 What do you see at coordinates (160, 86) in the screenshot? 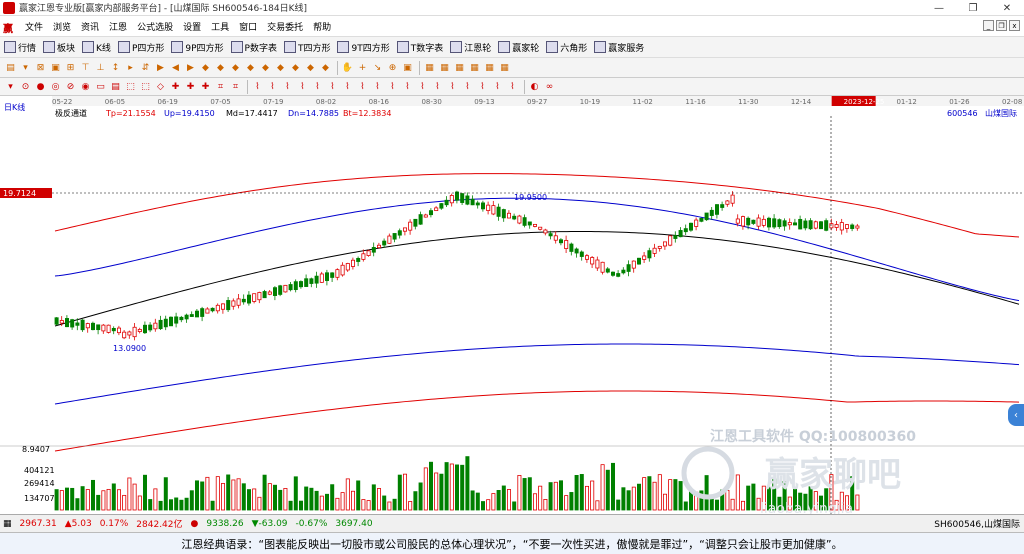
I see `indicator-tool-icon: ◇` at bounding box center [160, 86].